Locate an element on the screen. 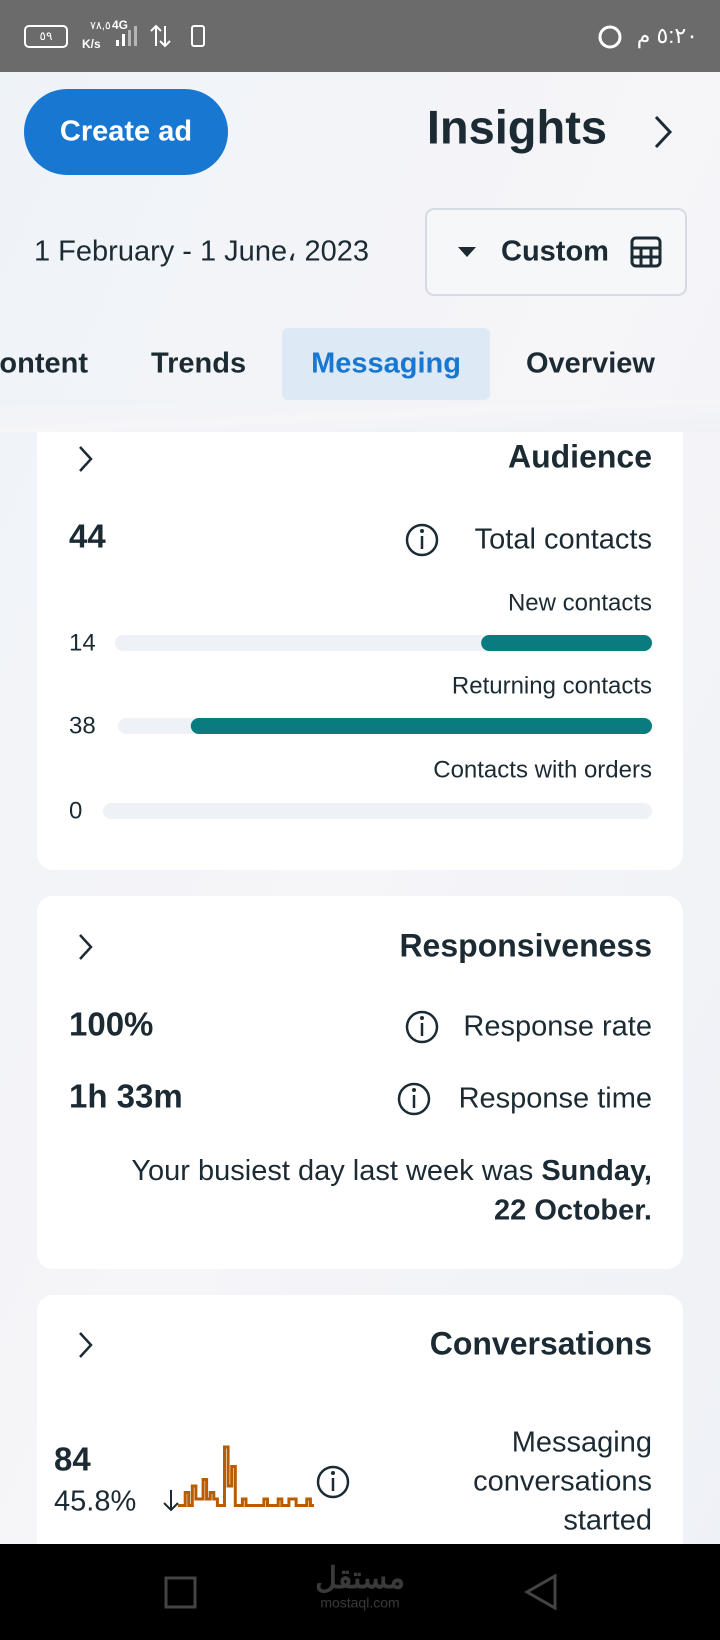 This screenshot has width=720, height=1640. dropdown-icon is located at coordinates (467, 252).